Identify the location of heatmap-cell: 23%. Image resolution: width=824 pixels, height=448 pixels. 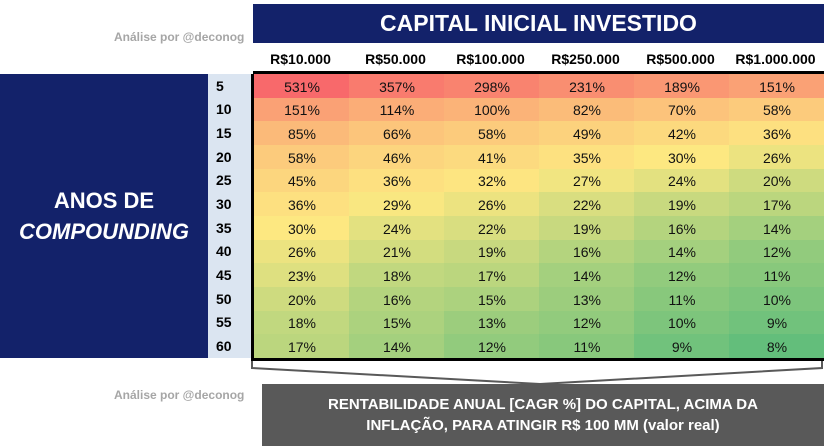
(302, 276).